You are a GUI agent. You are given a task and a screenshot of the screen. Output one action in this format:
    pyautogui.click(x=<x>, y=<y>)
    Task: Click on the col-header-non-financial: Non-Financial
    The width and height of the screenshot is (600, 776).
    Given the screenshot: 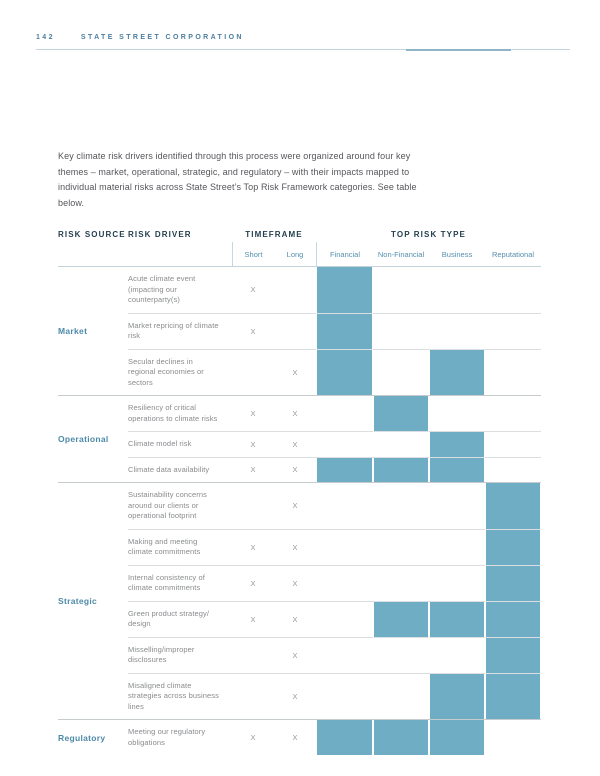 What is the action you would take?
    pyautogui.click(x=401, y=254)
    